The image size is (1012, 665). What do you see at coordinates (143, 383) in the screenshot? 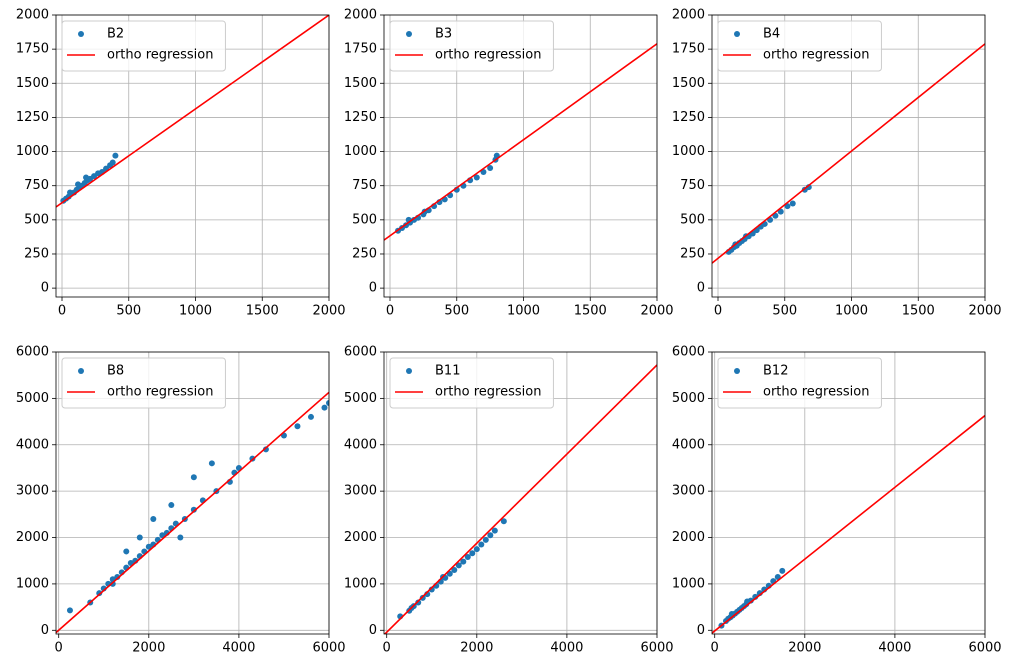
I see `legend: B8 ortho regression` at bounding box center [143, 383].